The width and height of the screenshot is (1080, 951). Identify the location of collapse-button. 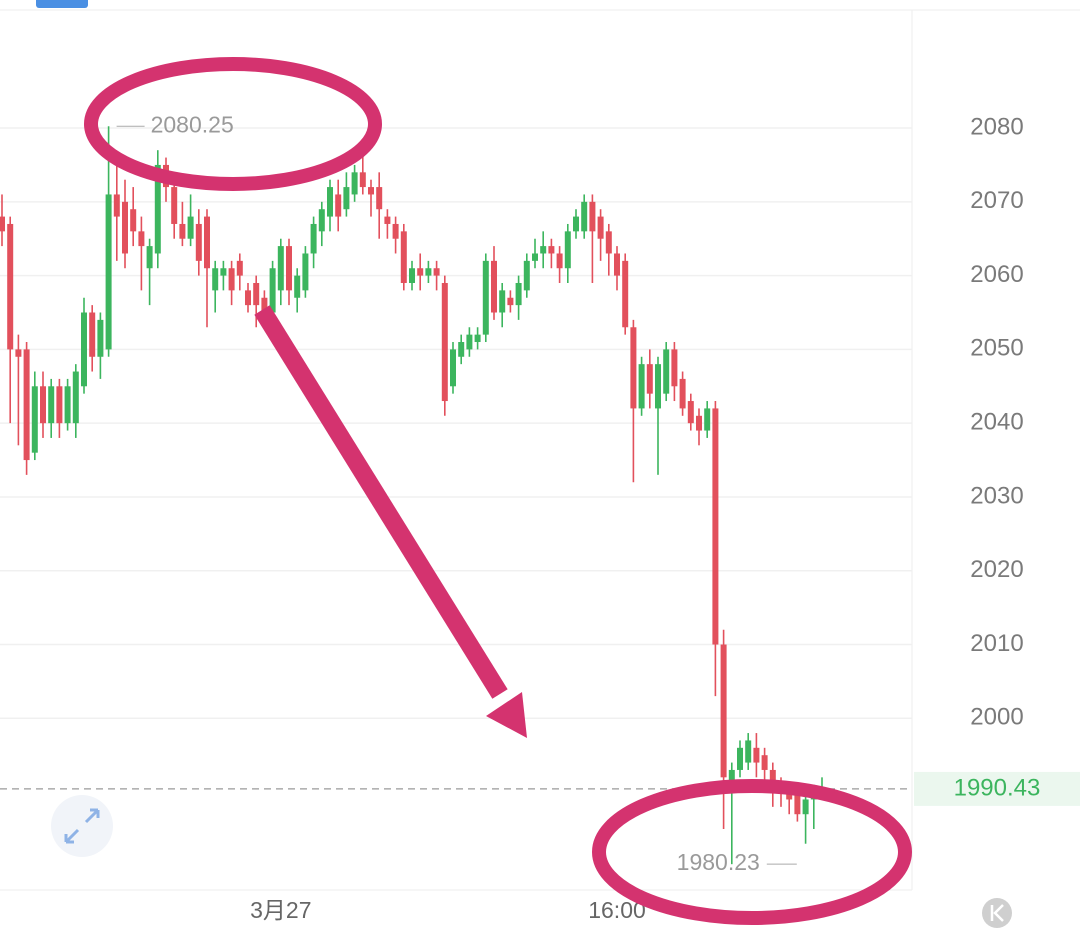
(997, 913).